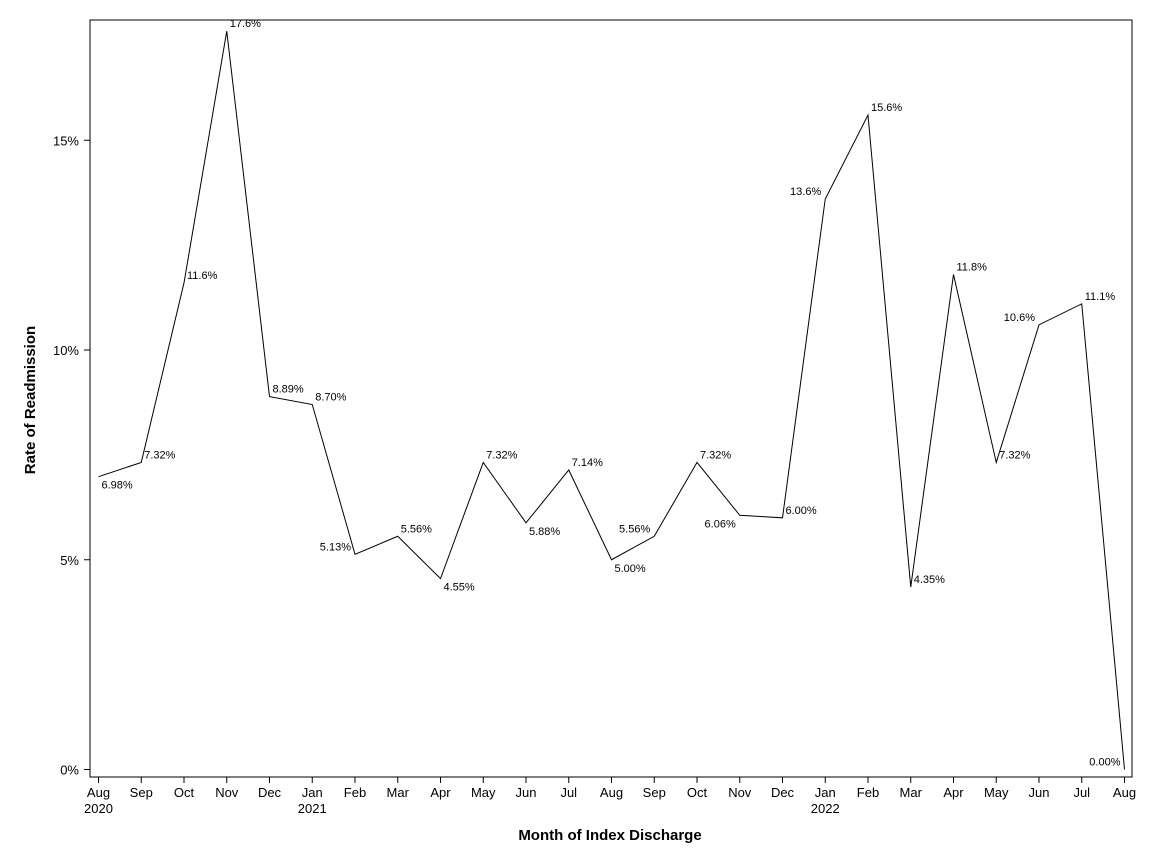 This screenshot has width=1152, height=864. I want to click on x-tick-year-label: 2022, so click(825, 808).